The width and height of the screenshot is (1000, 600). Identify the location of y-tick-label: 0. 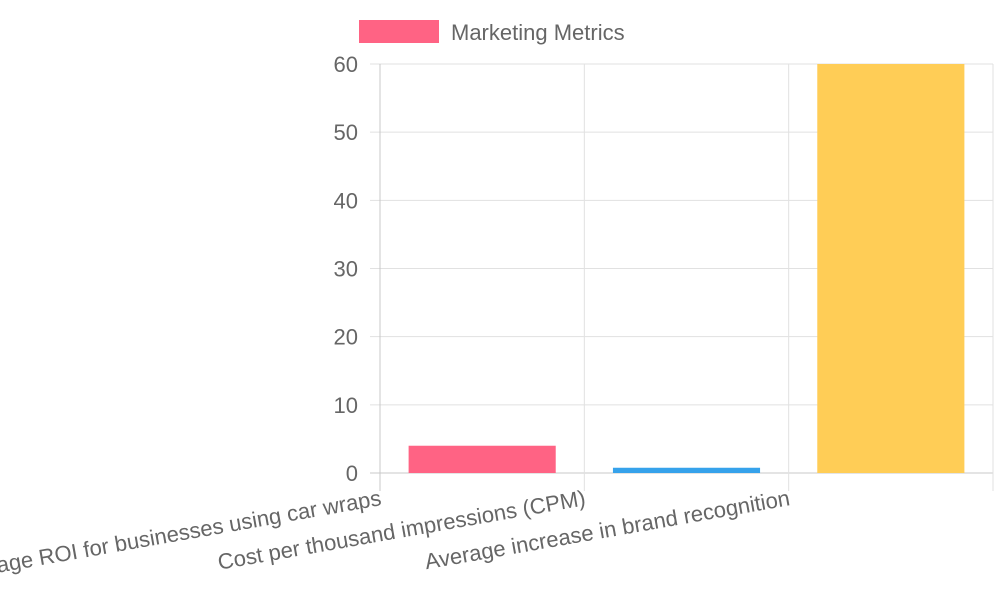
(352, 473).